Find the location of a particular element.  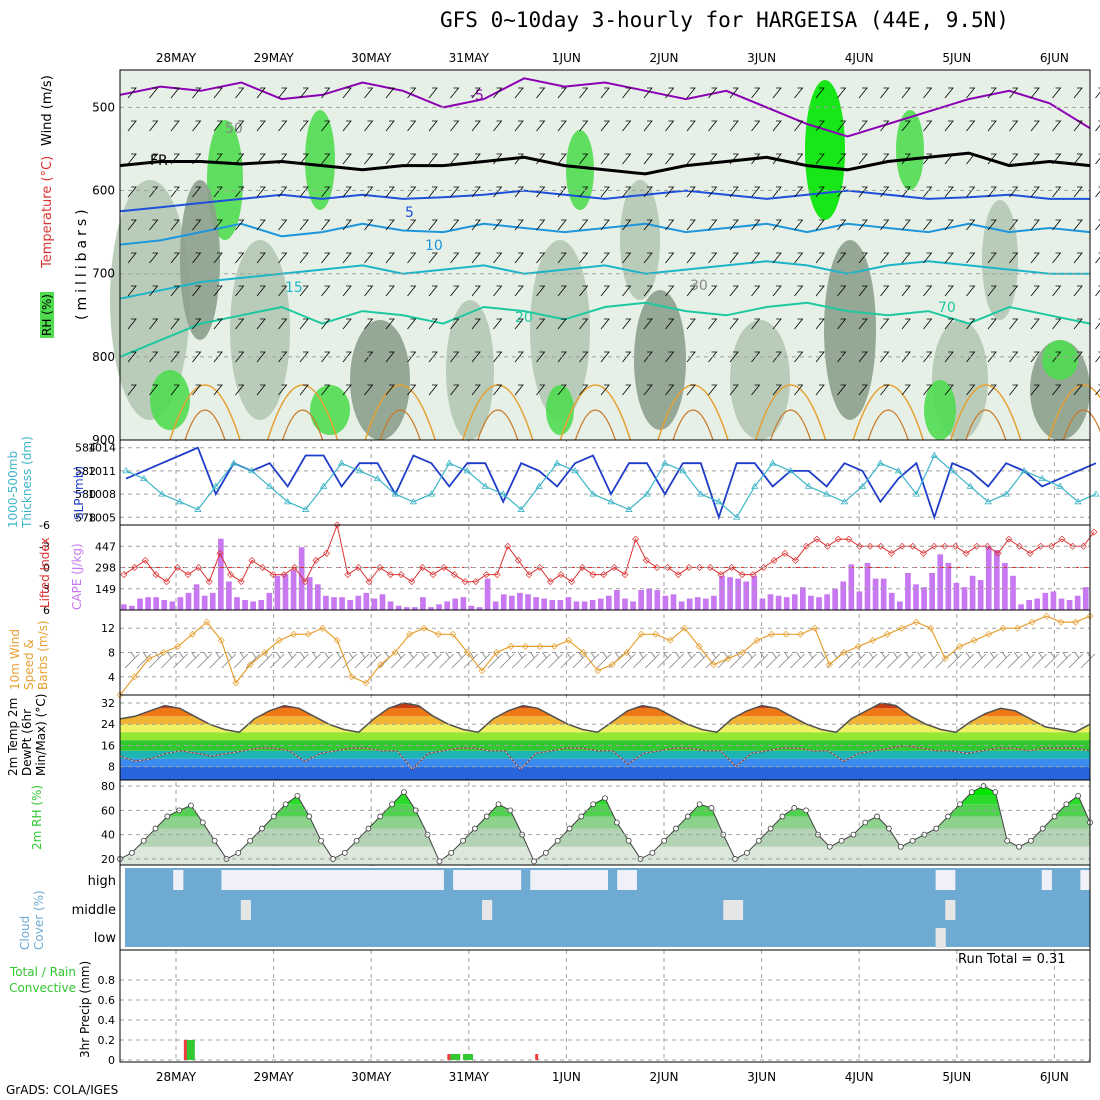

wind10-axis-label: 10m Wind Speed & Barbs (m/s) is located at coordinates (29, 655).